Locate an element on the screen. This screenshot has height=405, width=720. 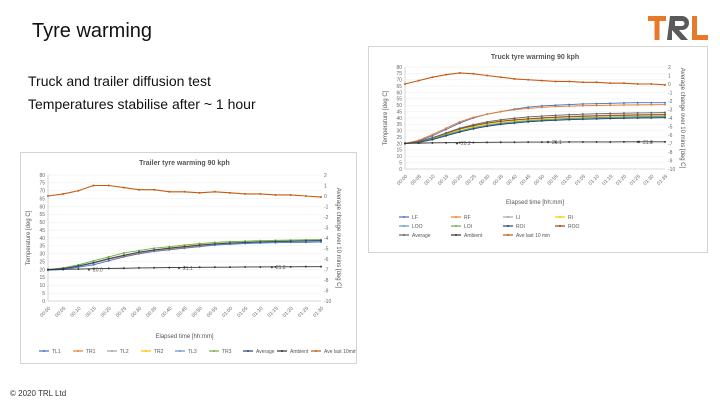
y-tick-label: 0 is located at coordinates (400, 170).